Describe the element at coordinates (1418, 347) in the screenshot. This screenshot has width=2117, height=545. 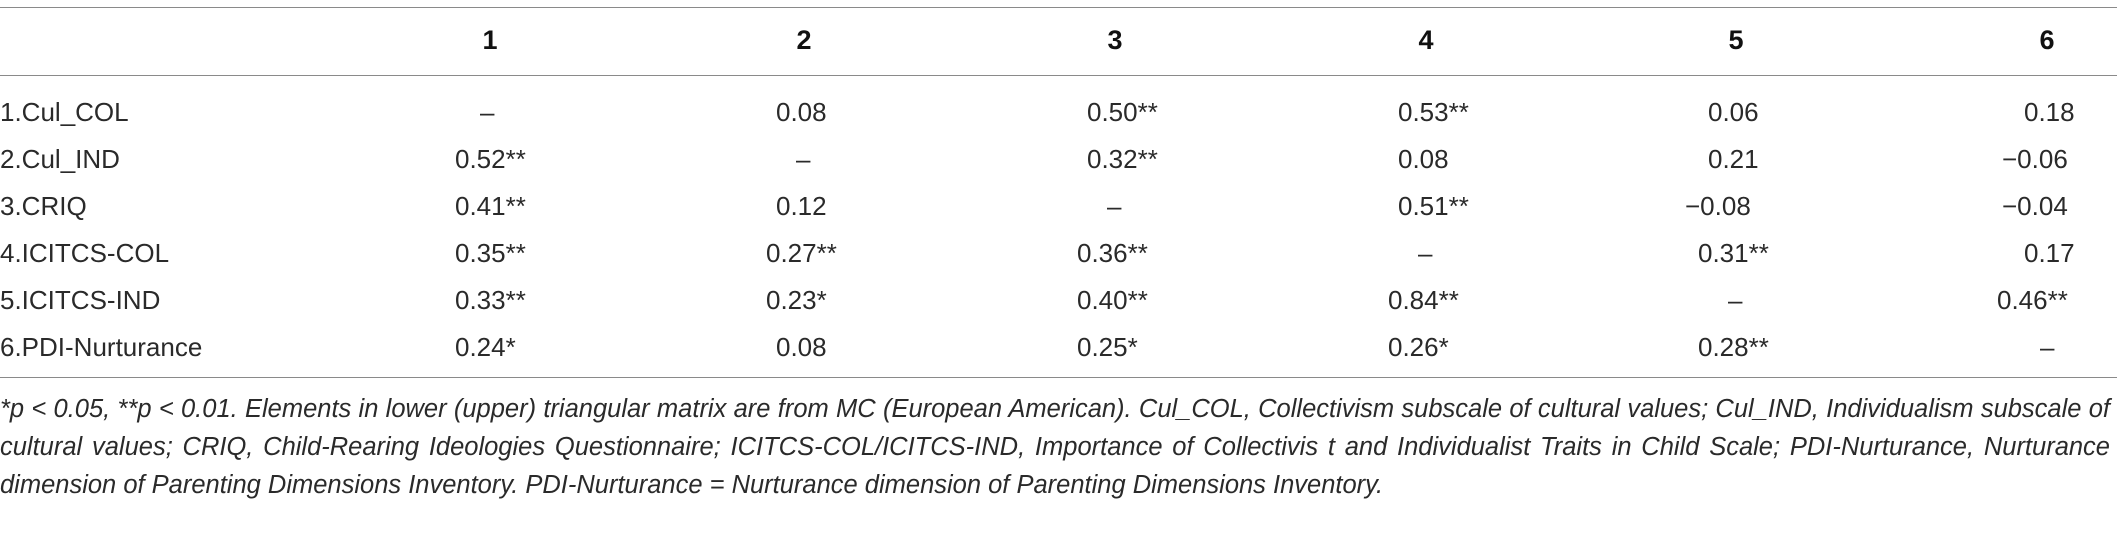
I see `table-cell: 0.26*` at that location.